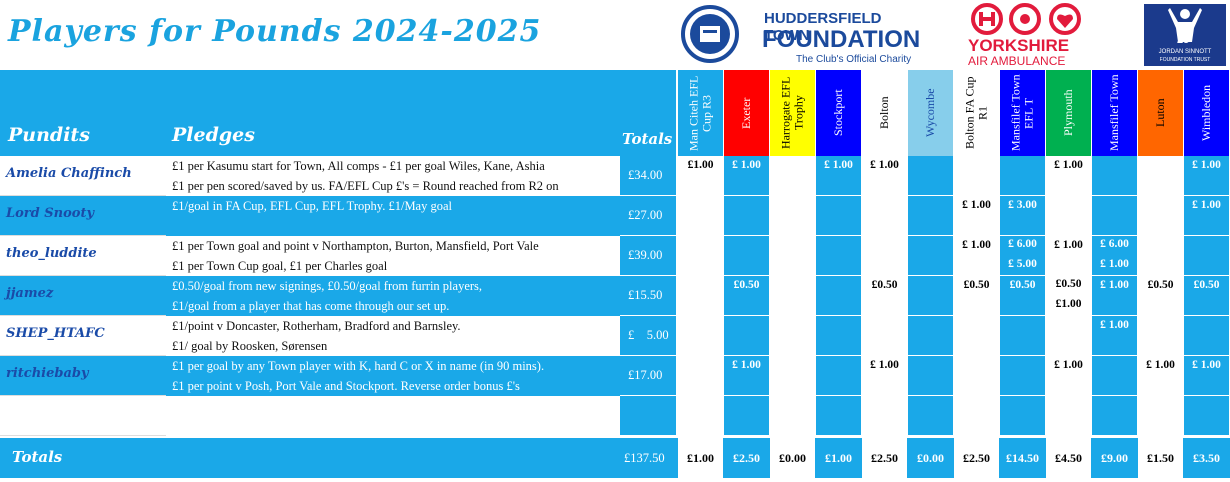  Describe the element at coordinates (838, 113) in the screenshot. I see `column-header-3: Stockport` at that location.